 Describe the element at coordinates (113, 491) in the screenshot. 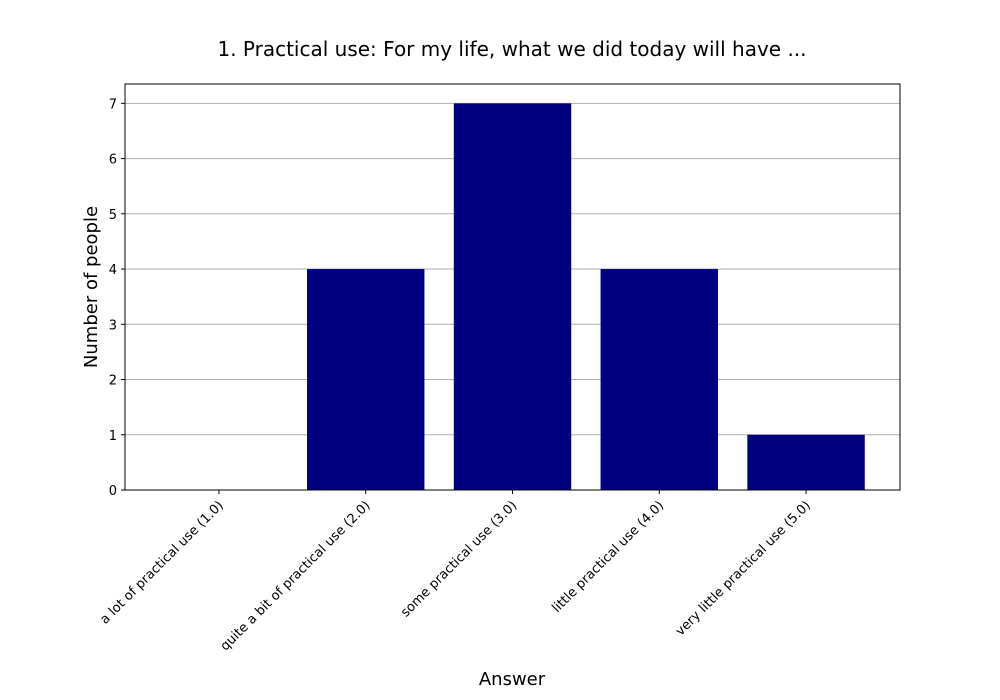

I see `y-tick-label: 0` at that location.